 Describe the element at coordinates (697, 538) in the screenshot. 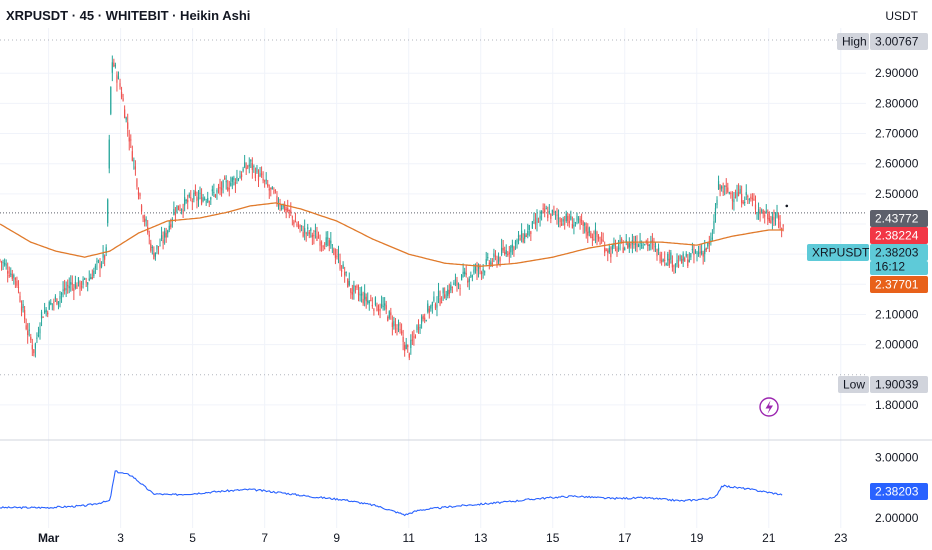

I see `date-label: 19` at that location.